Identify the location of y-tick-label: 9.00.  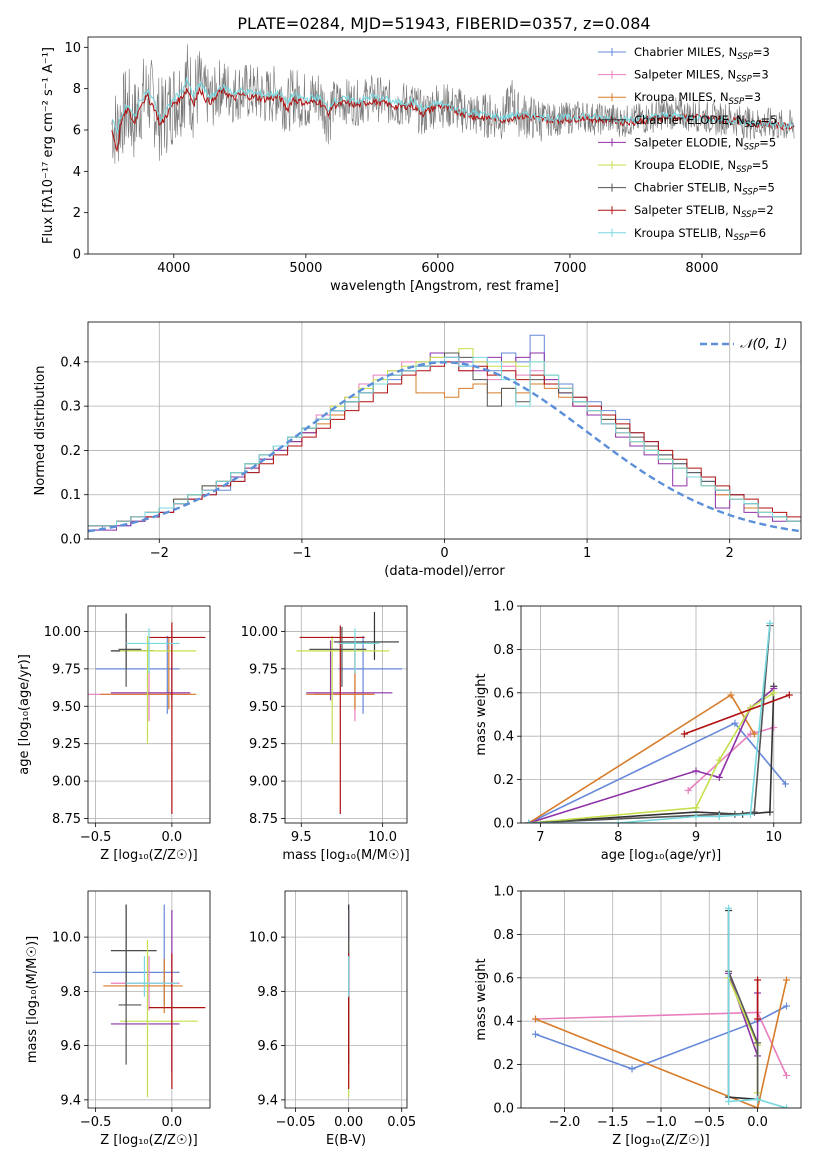
(66, 782).